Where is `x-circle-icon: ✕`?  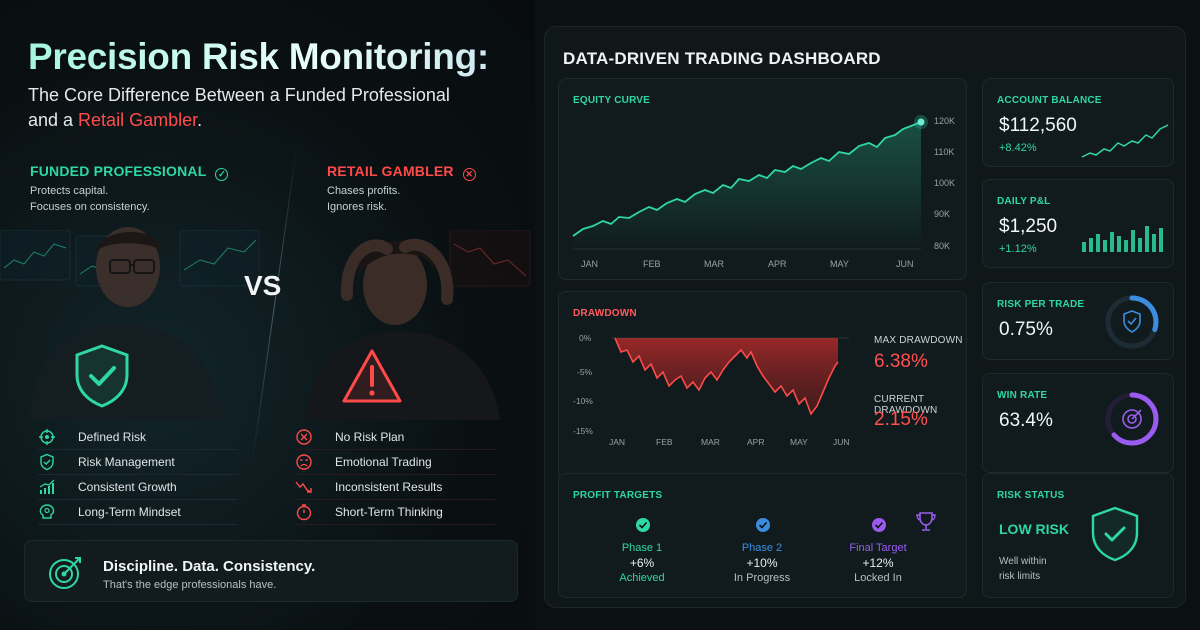 x-circle-icon: ✕ is located at coordinates (469, 174).